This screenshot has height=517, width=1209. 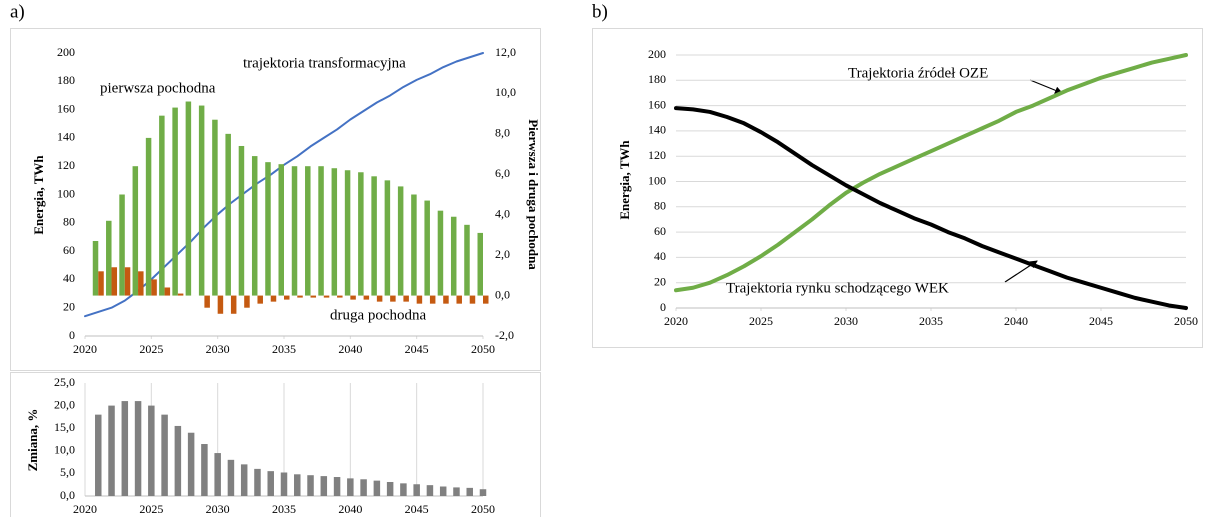 What do you see at coordinates (64, 450) in the screenshot?
I see `y-tick-label: 10,0` at bounding box center [64, 450].